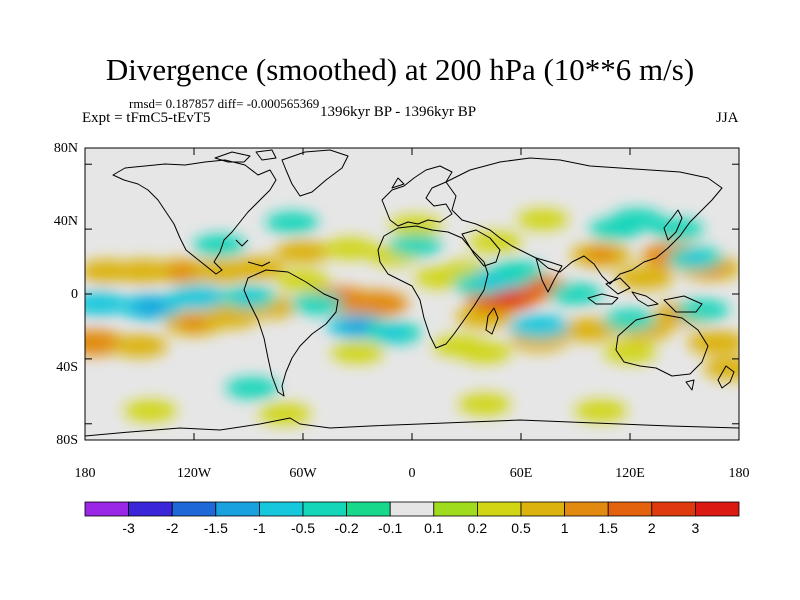 The width and height of the screenshot is (800, 600). What do you see at coordinates (521, 473) in the screenshot?
I see `lon-label-60e: 60E` at bounding box center [521, 473].